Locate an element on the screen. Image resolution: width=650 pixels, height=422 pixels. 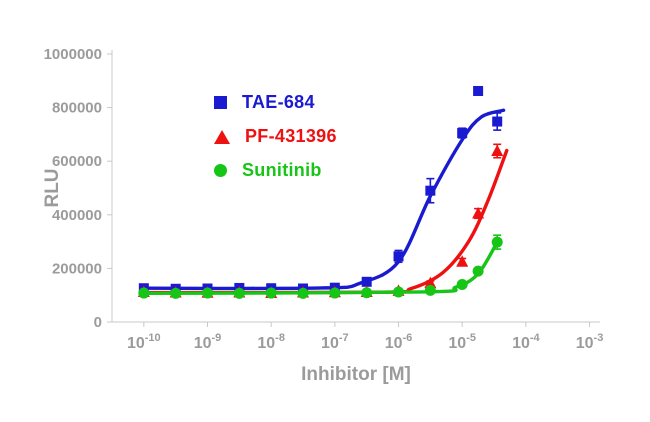
x-tick-label: 10⁻⁵ is located at coordinates (462, 342).